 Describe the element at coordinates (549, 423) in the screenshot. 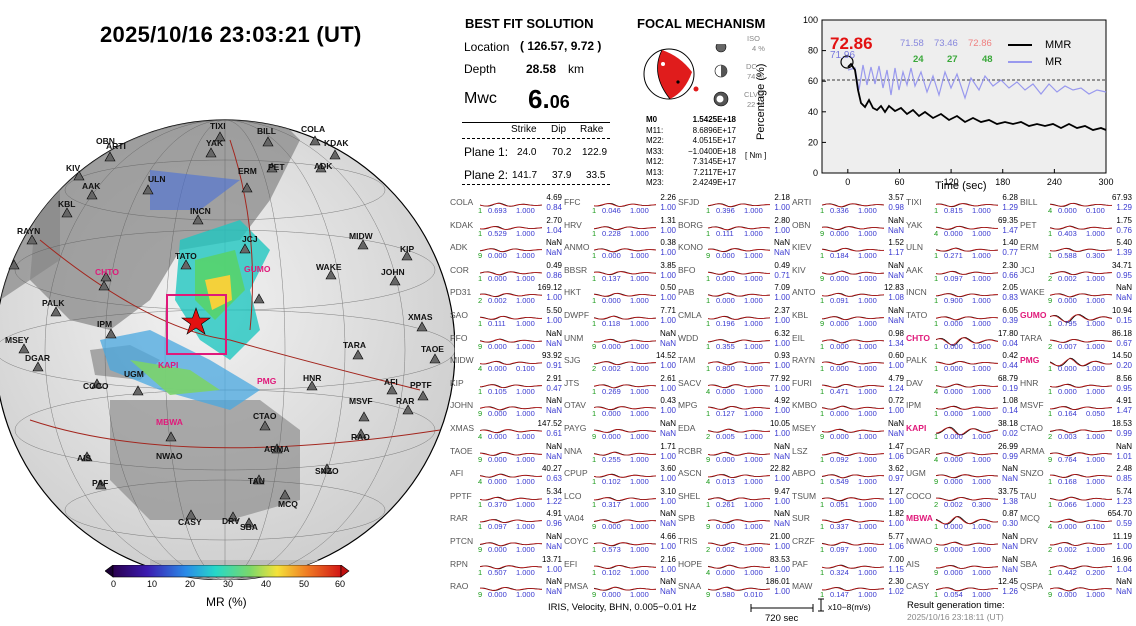

I see `station-value-top: 147.52` at that location.